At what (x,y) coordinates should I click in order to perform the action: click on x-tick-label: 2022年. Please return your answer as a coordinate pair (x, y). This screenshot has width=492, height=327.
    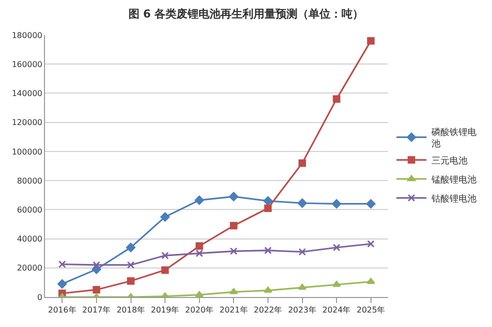
    Looking at the image, I should click on (268, 310).